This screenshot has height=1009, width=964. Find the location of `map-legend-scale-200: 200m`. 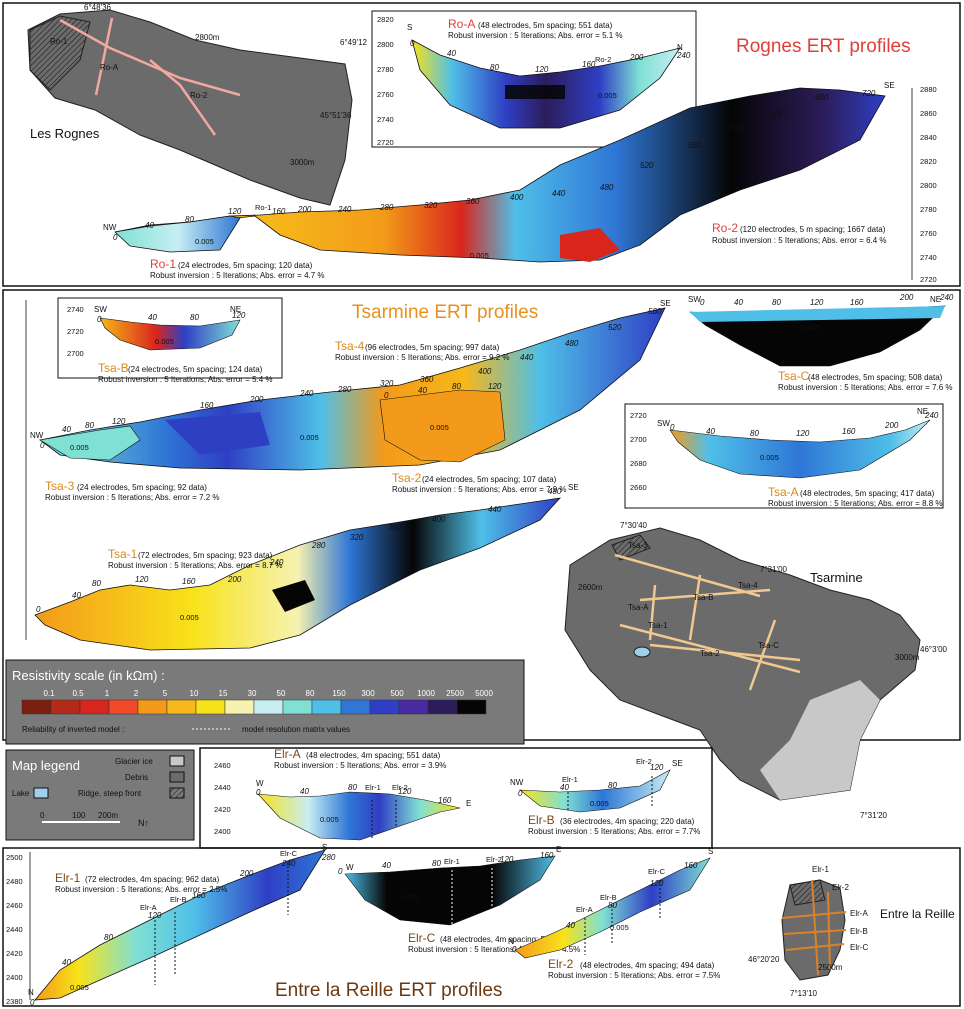

map-legend-scale-200: 200m is located at coordinates (108, 815).